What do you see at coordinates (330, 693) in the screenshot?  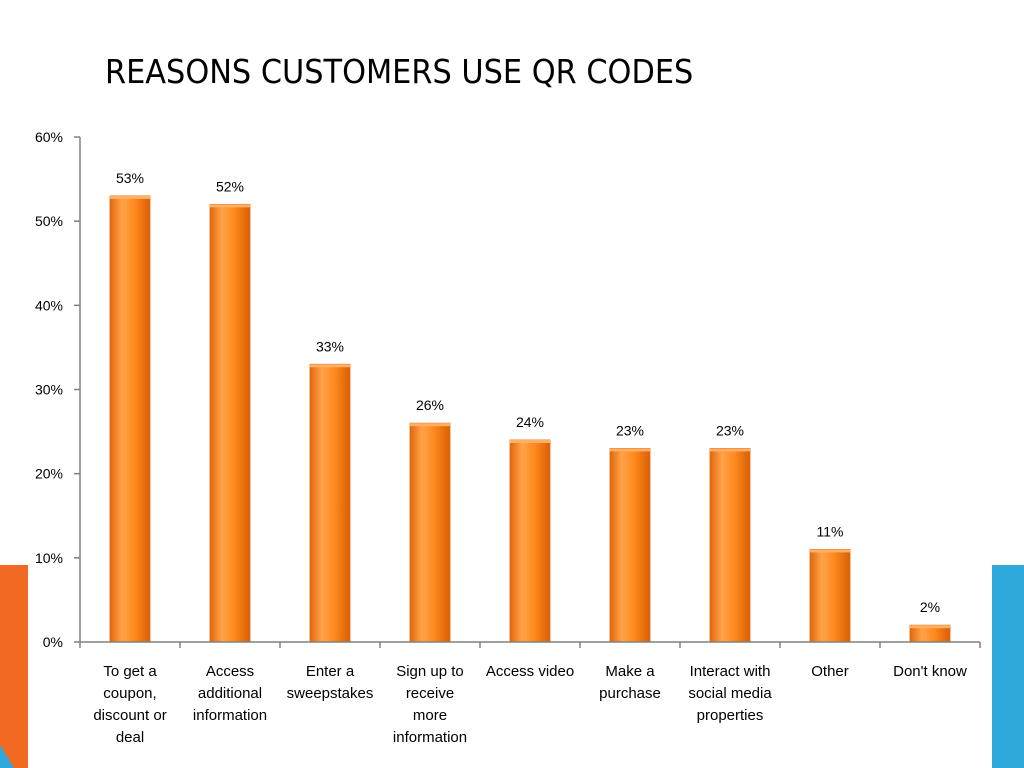 I see `x-tick-label-line: sweepstakes` at bounding box center [330, 693].